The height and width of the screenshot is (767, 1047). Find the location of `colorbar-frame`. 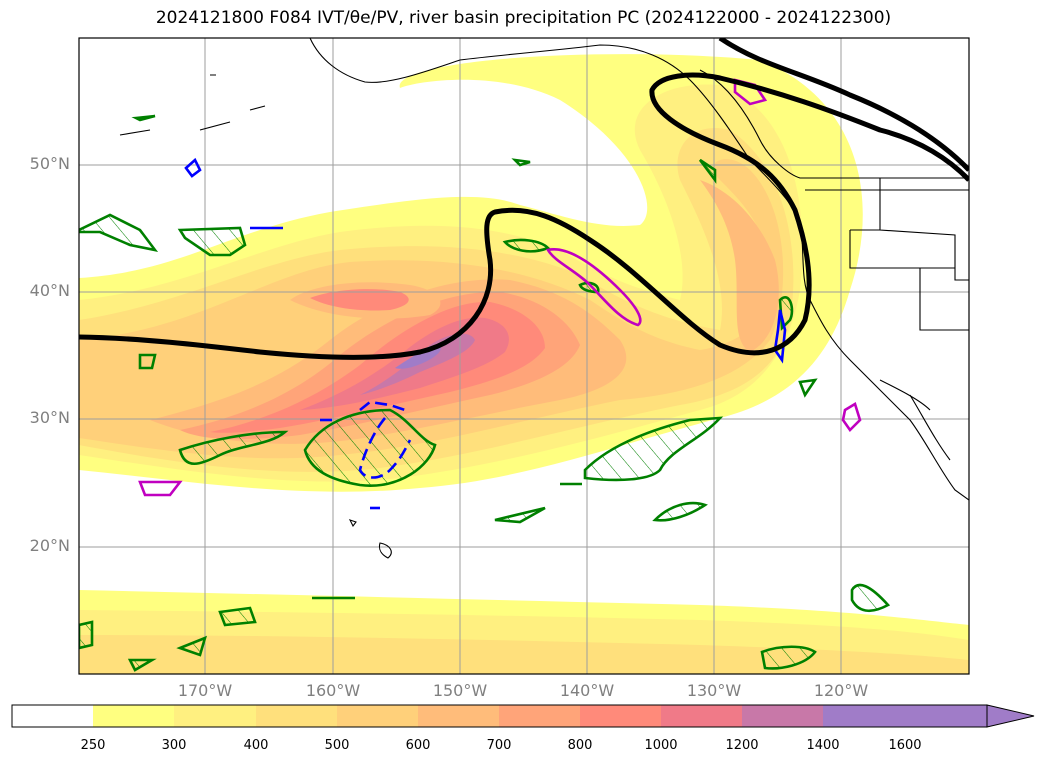

colorbar-frame is located at coordinates (499, 716).